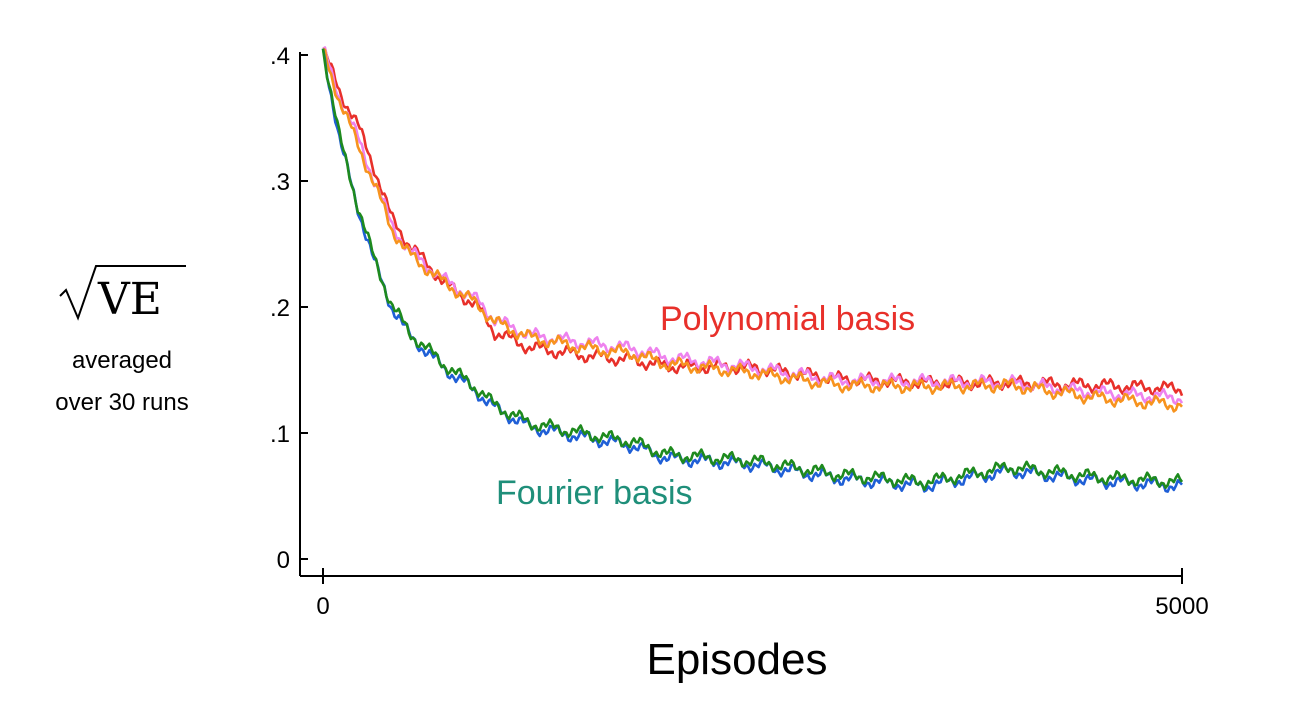 This screenshot has height=704, width=1290. What do you see at coordinates (280, 434) in the screenshot?
I see `y-tick-label: .1` at bounding box center [280, 434].